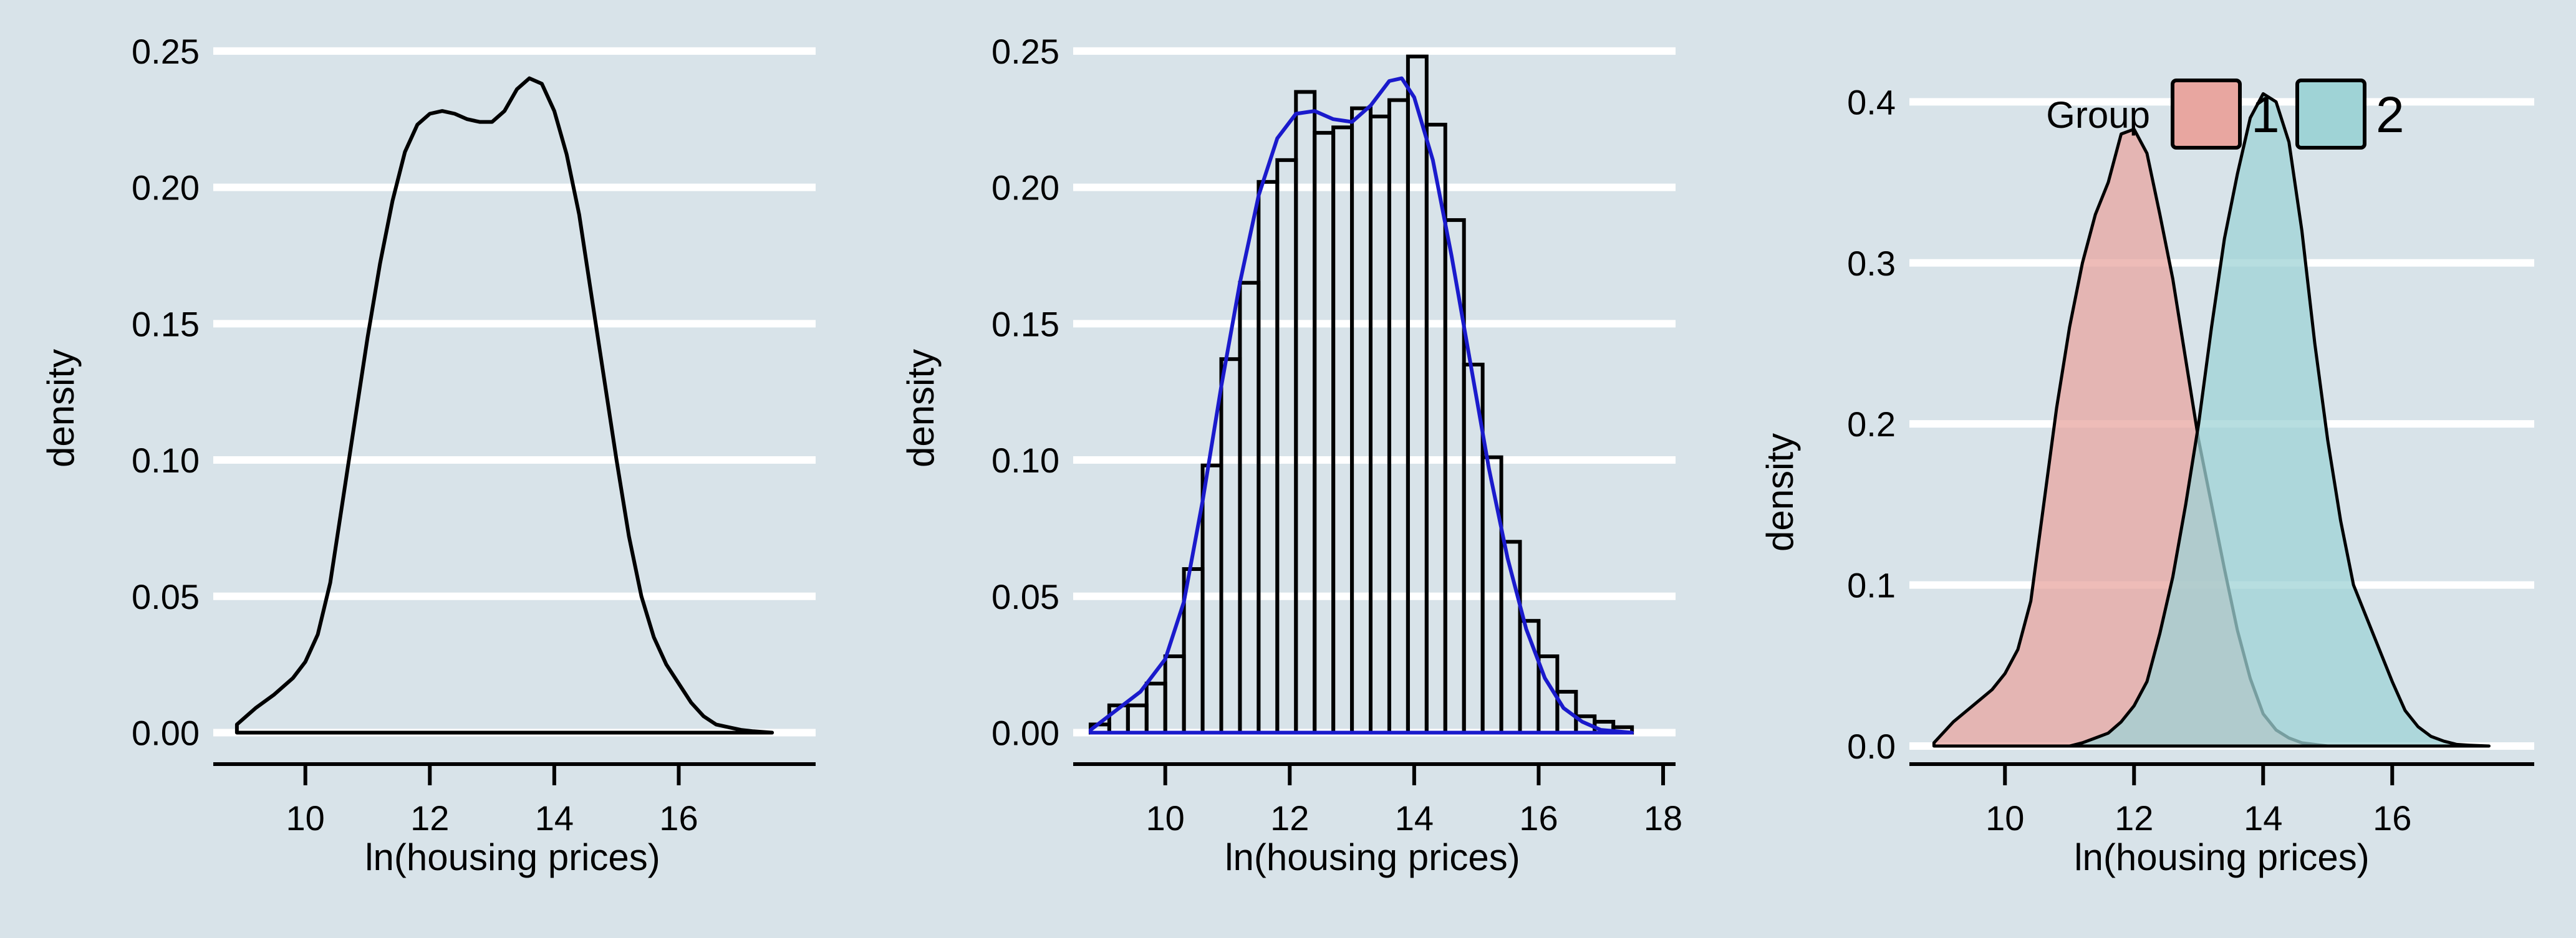  I want to click on x-tick-label: 18, so click(1663, 818).